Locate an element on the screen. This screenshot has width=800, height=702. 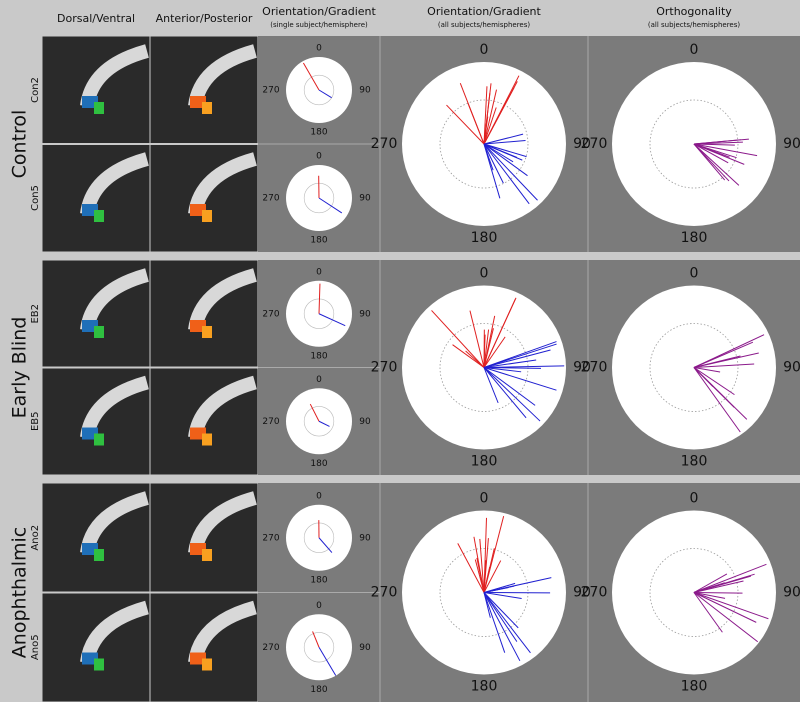
group-label: Anophthalmic is located at coordinates (20, 592).